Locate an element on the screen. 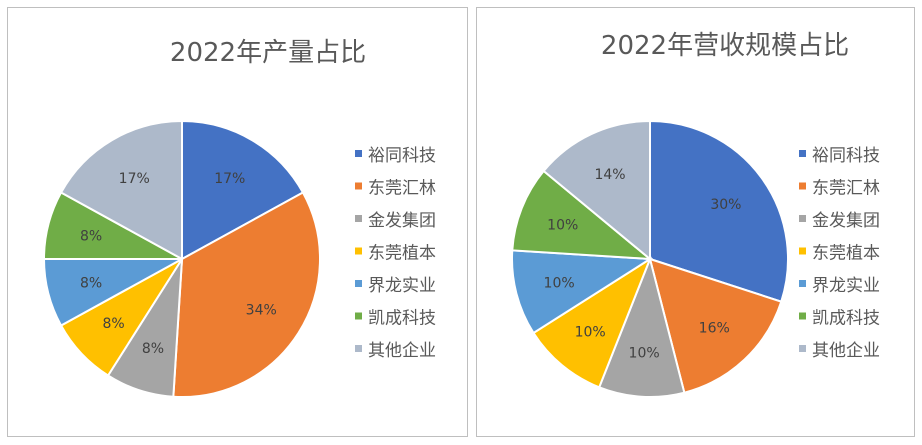  data-label-3: 10% is located at coordinates (644, 354).